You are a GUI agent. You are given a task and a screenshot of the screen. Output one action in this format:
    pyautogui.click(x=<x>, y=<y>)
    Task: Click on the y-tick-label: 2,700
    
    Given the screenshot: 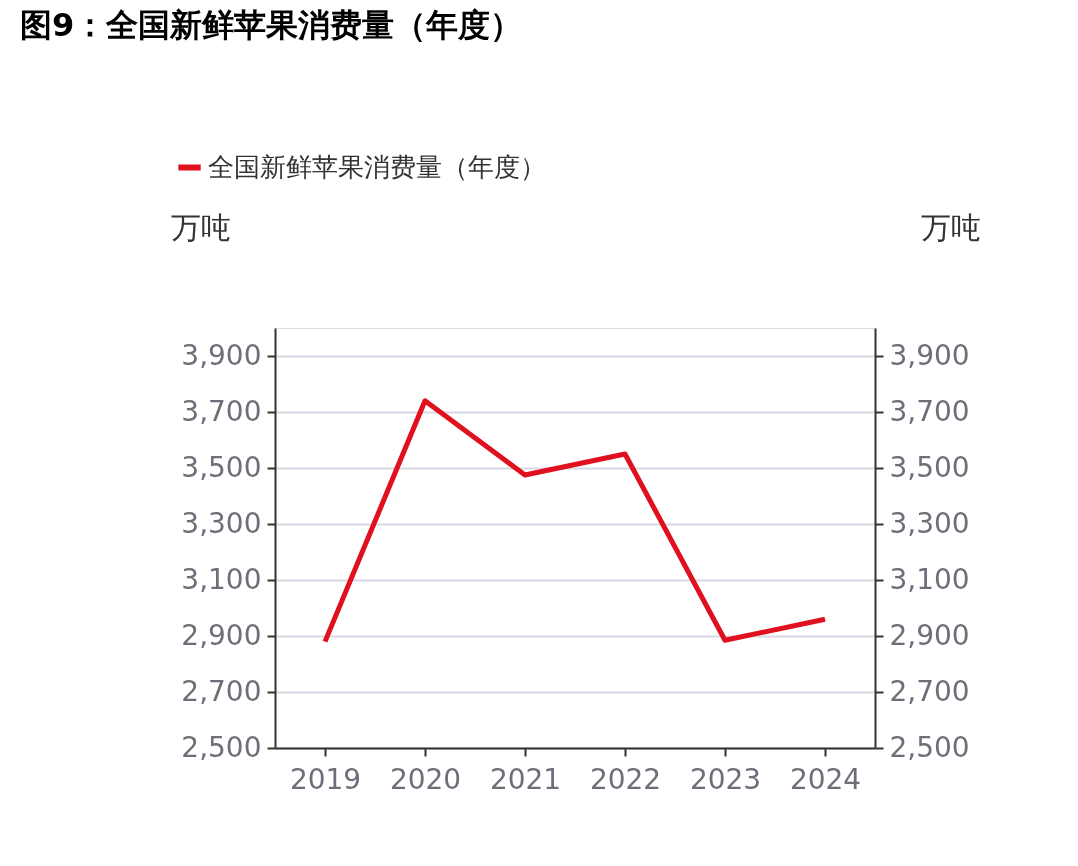 What is the action you would take?
    pyautogui.click(x=221, y=691)
    